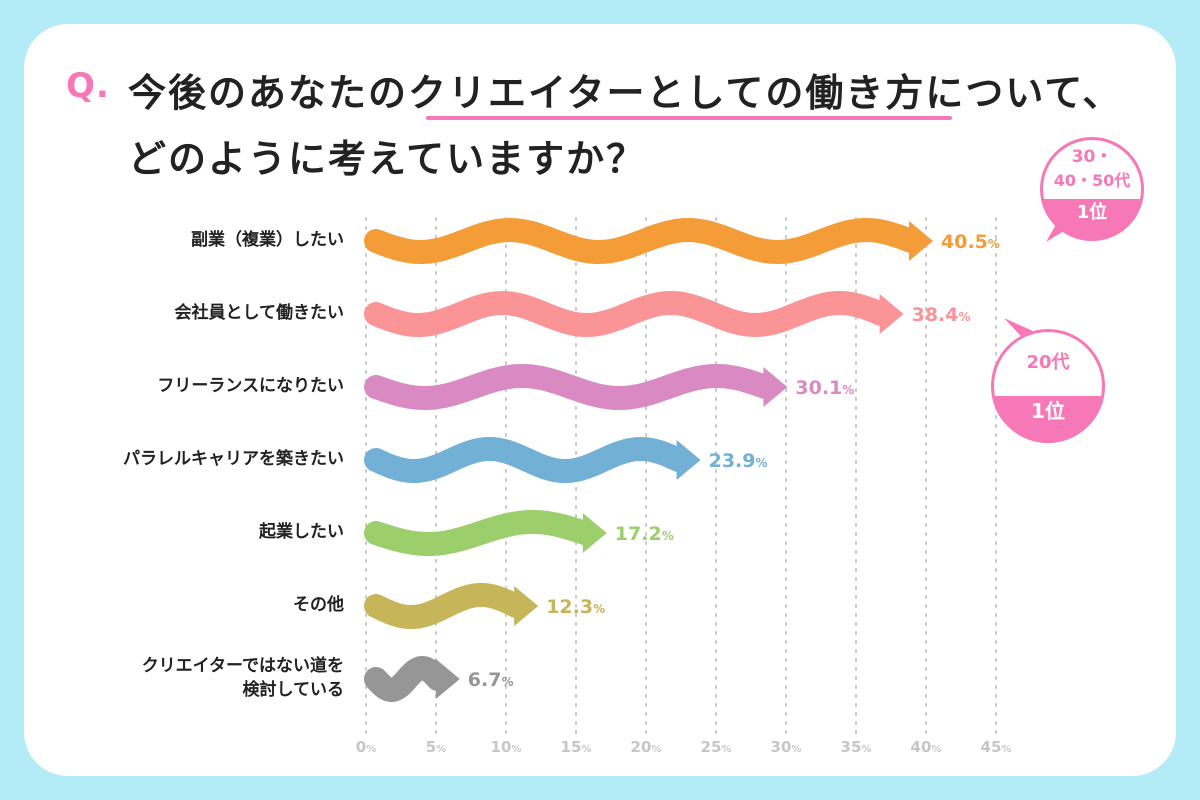 This screenshot has width=1200, height=800. Describe the element at coordinates (506, 747) in the screenshot. I see `x-tick-label: 10%` at that location.